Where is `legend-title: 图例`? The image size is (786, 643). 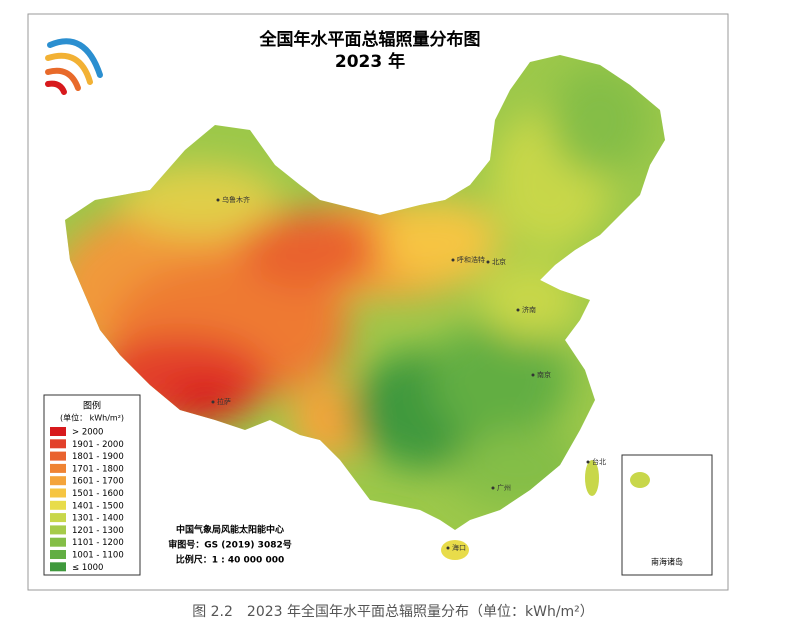
legend-title: 图例 is located at coordinates (92, 406).